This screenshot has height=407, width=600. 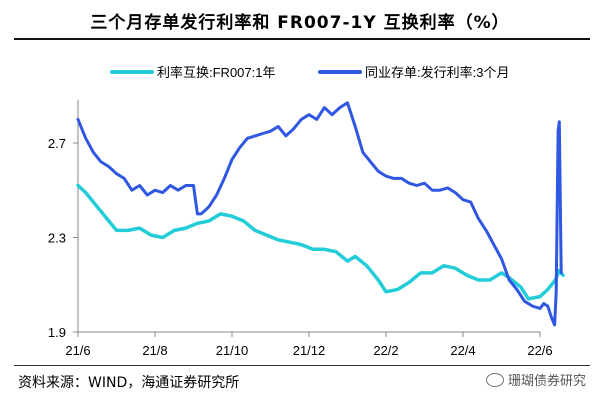 I want to click on x-tick-label: 21/8, so click(x=154, y=350).